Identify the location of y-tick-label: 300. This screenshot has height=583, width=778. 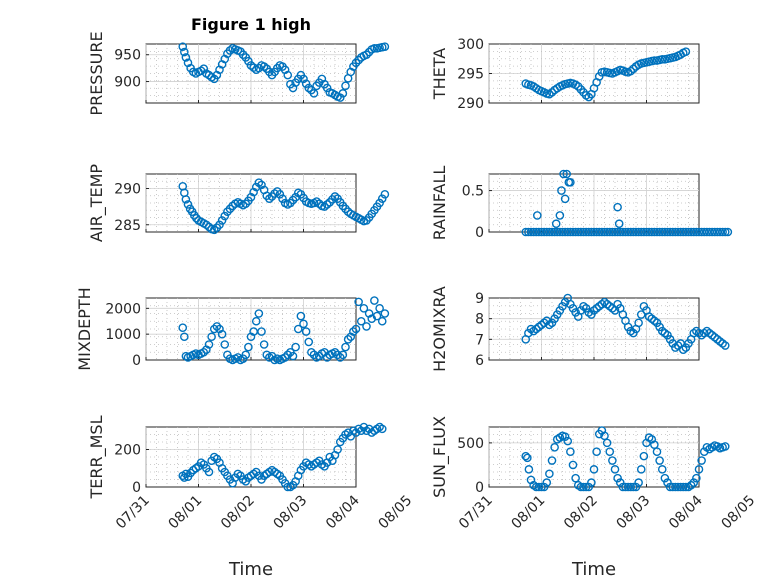
(470, 45).